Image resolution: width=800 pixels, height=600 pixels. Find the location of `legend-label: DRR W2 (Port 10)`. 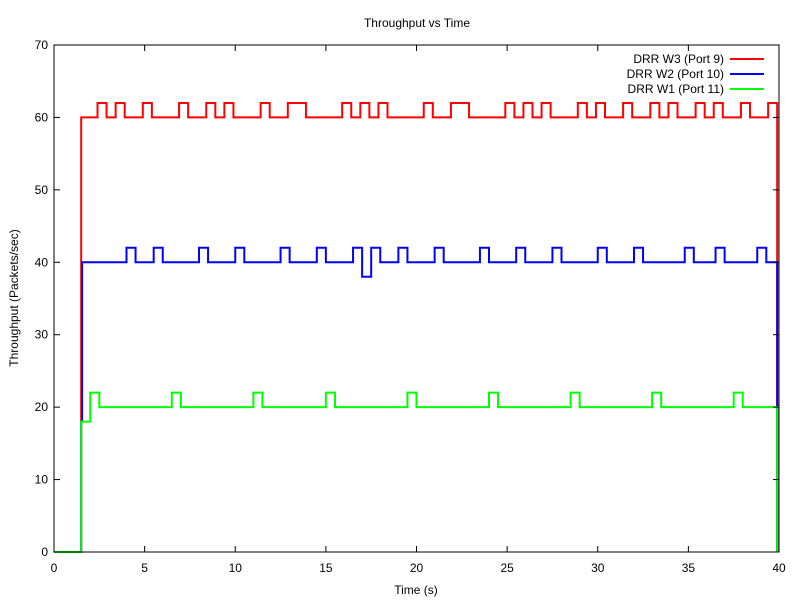

legend-label: DRR W2 (Port 10) is located at coordinates (675, 74).